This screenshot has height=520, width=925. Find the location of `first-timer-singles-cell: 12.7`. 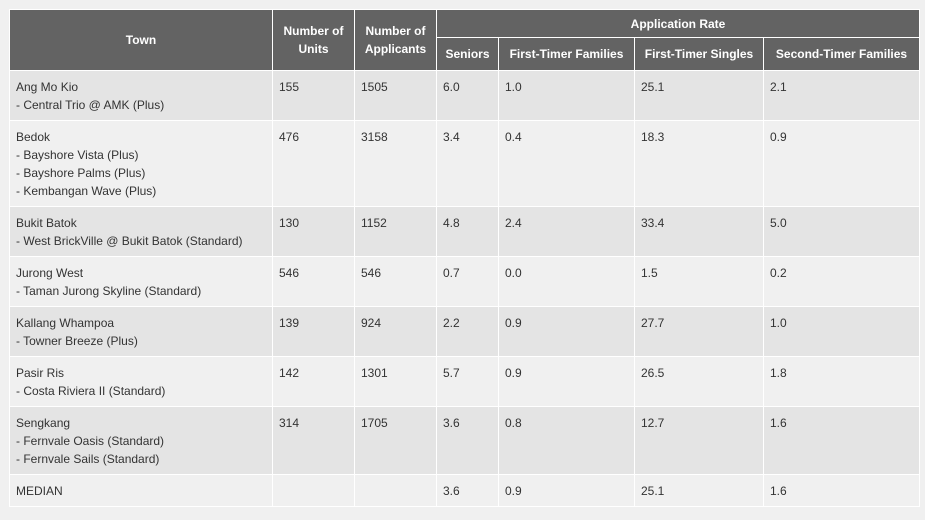

first-timer-singles-cell: 12.7 is located at coordinates (699, 440).